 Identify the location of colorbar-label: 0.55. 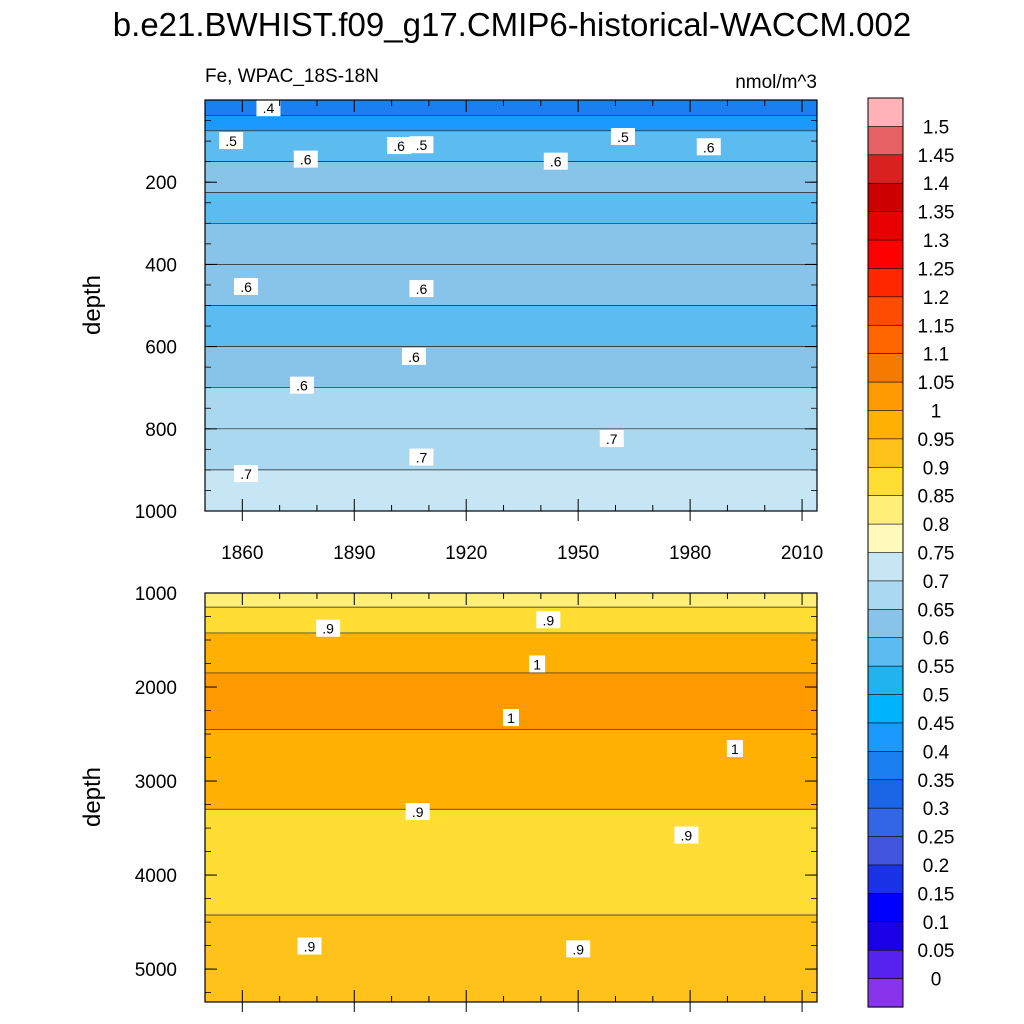
(936, 667).